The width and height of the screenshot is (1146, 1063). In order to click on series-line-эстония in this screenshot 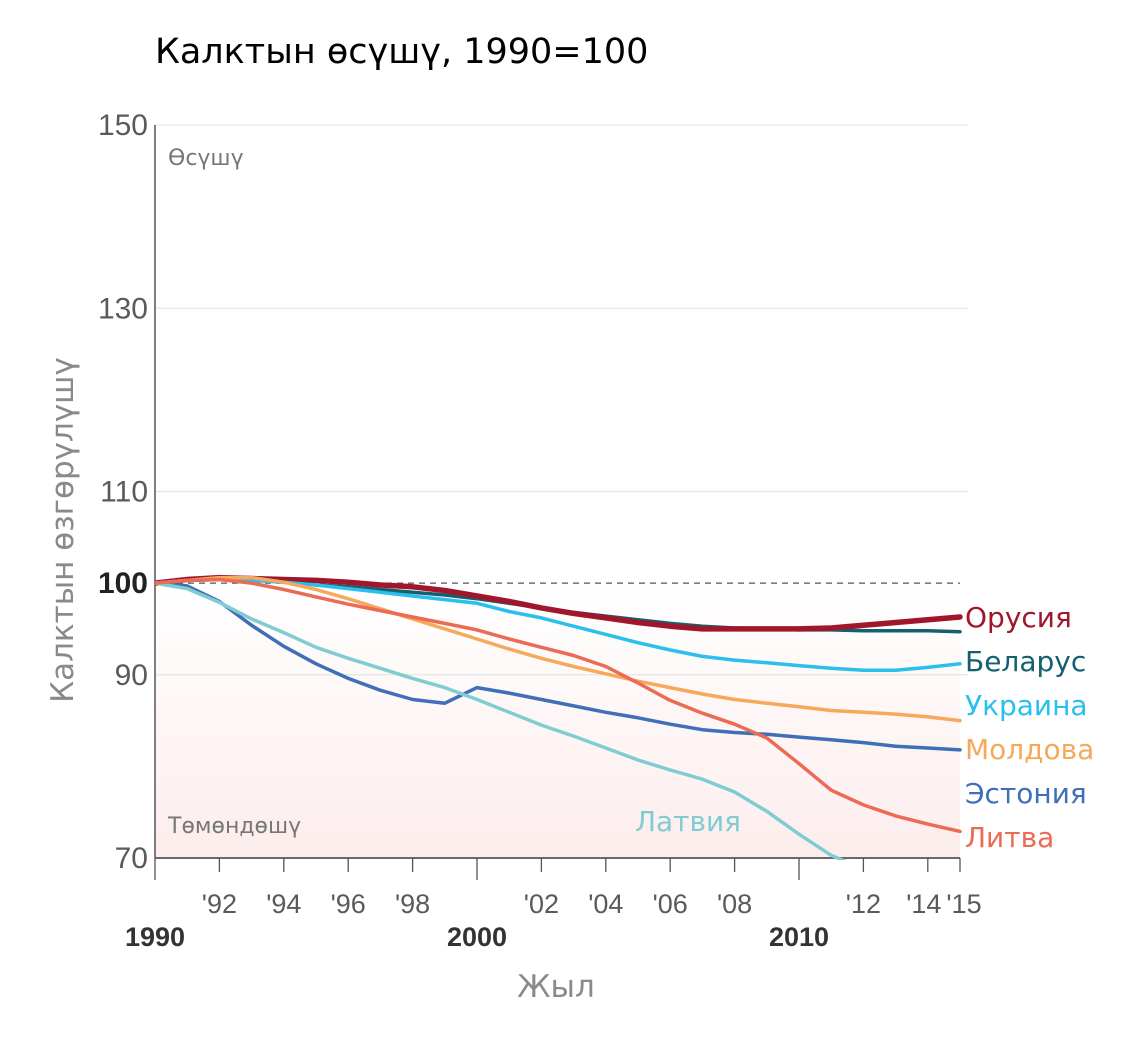, I will do `click(558, 666)`.